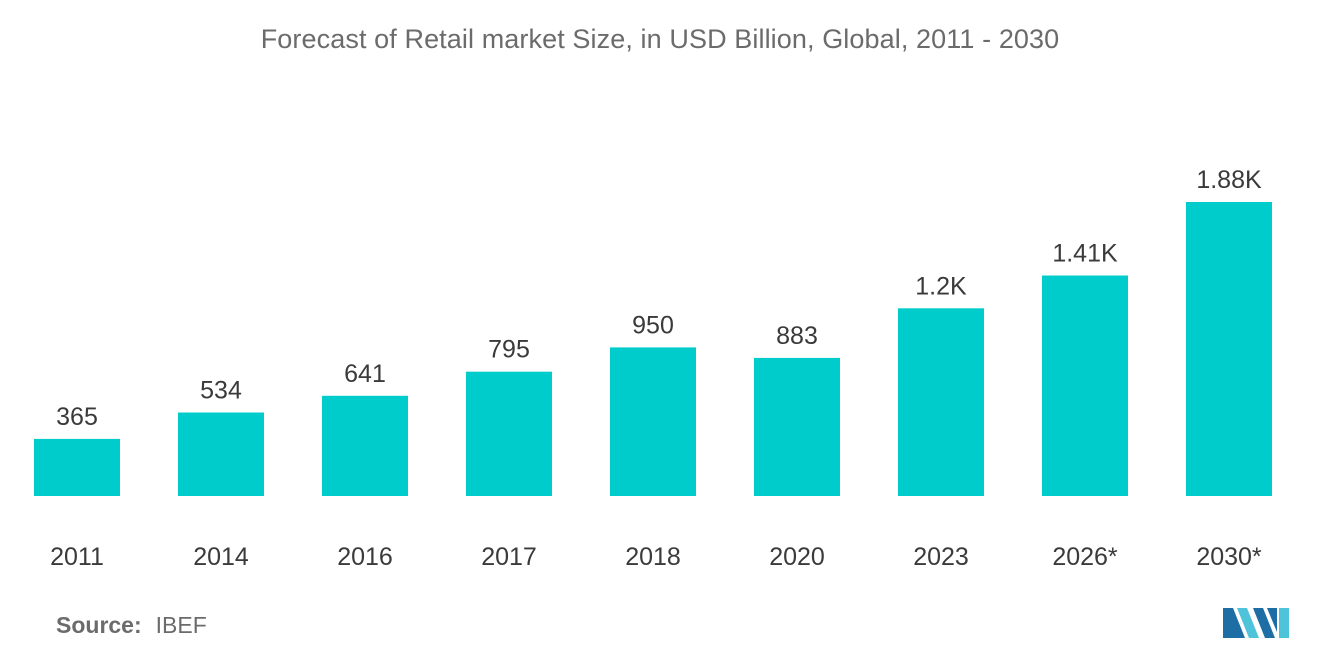 The height and width of the screenshot is (665, 1320). I want to click on data-label: 883, so click(797, 336).